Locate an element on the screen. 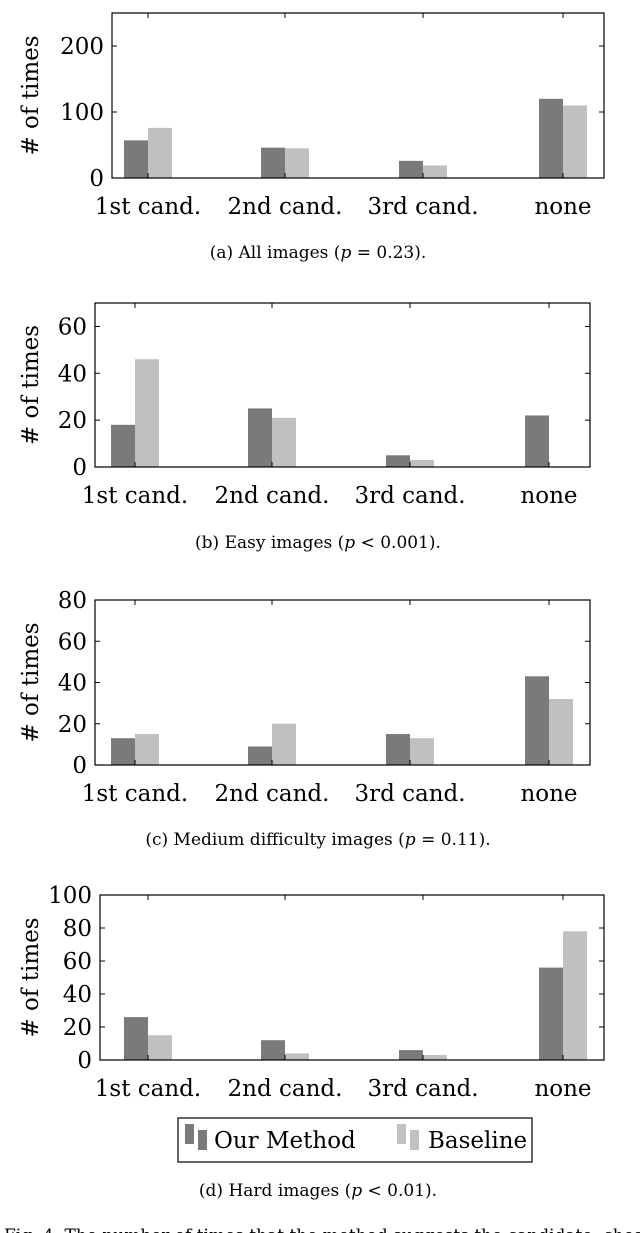  panel-caption: (d) Hard images (p < 0.01). is located at coordinates (318, 1191).